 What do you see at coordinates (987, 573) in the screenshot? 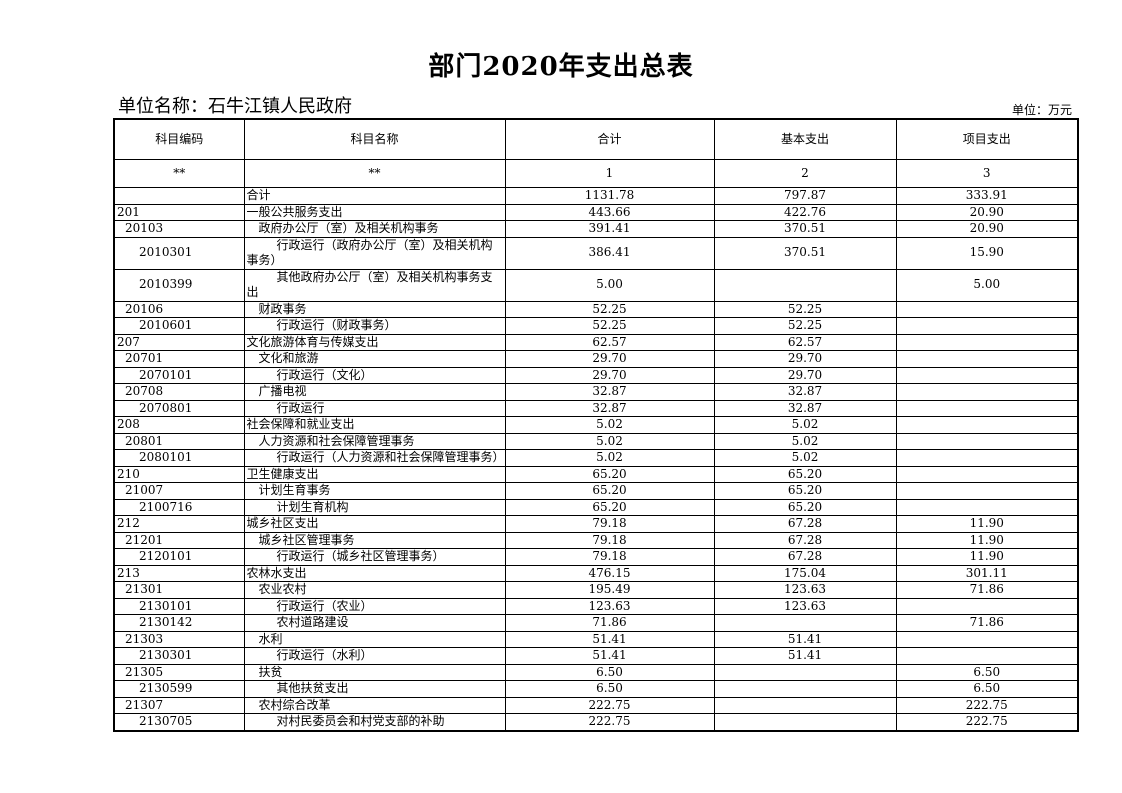
I see `project-cell: 301.11` at bounding box center [987, 573].